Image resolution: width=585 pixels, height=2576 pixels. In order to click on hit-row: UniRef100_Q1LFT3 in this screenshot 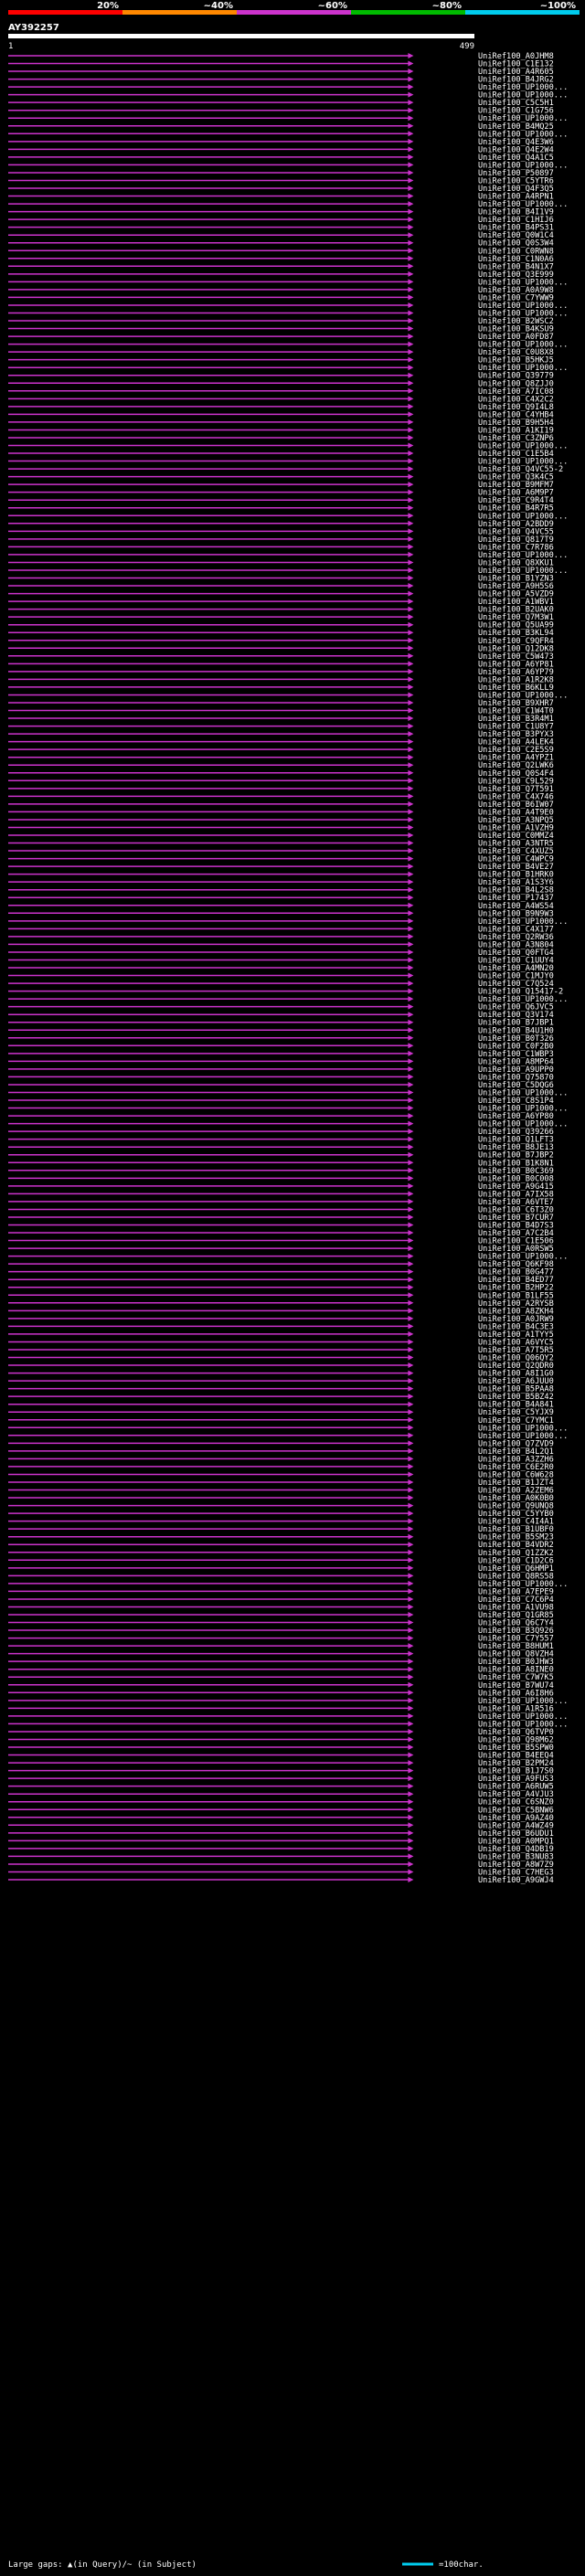, I will do `click(281, 1140)`.